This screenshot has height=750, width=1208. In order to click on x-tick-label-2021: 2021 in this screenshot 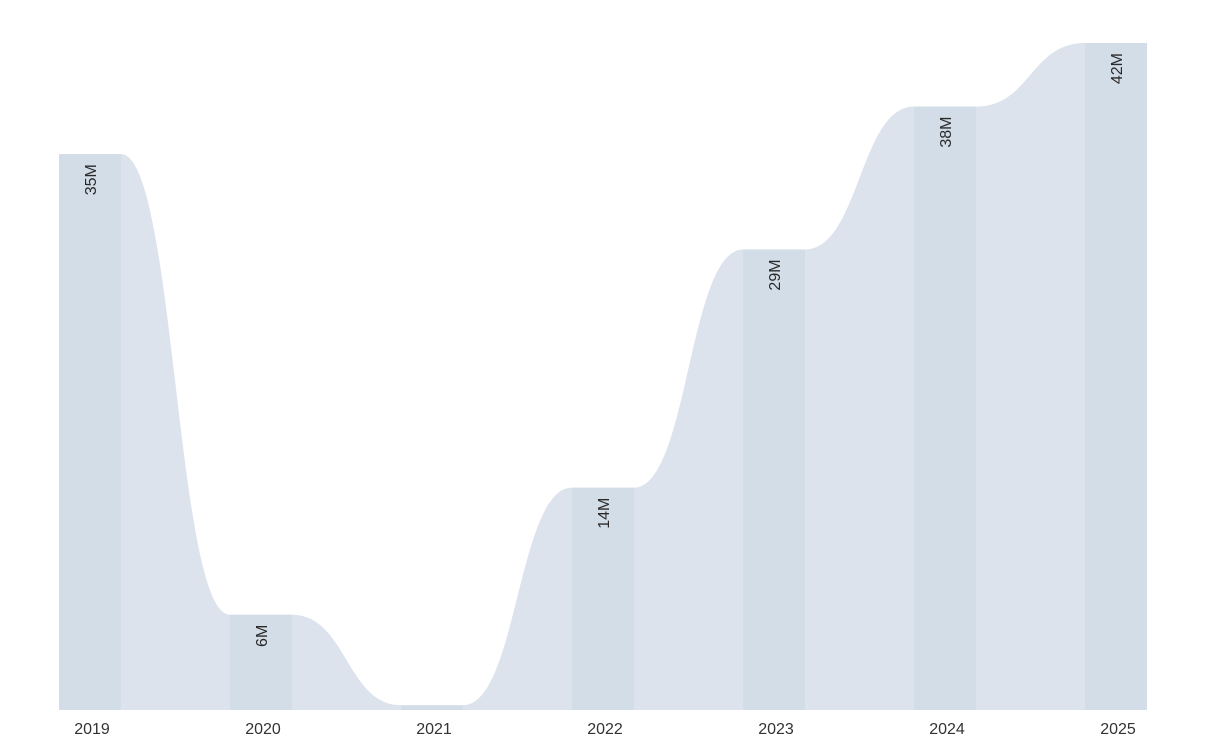, I will do `click(434, 729)`.